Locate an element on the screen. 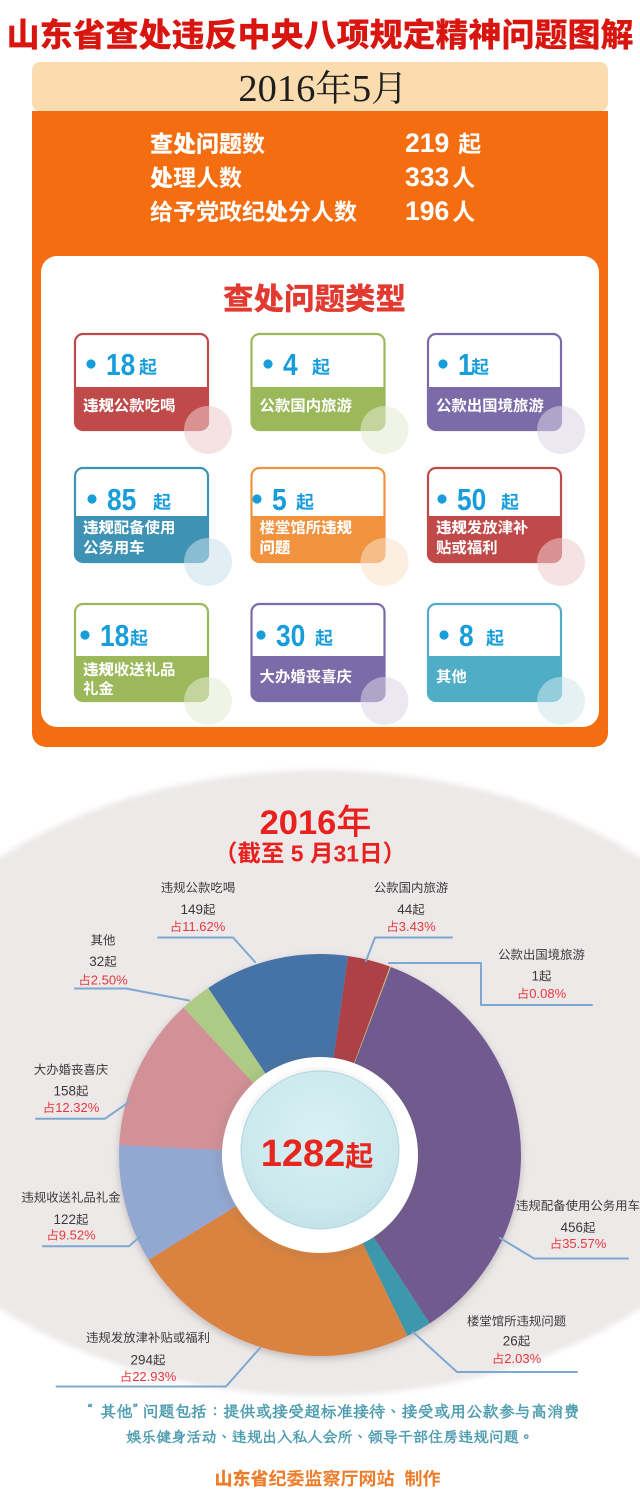  svg-text: 3.43% is located at coordinates (417, 926).